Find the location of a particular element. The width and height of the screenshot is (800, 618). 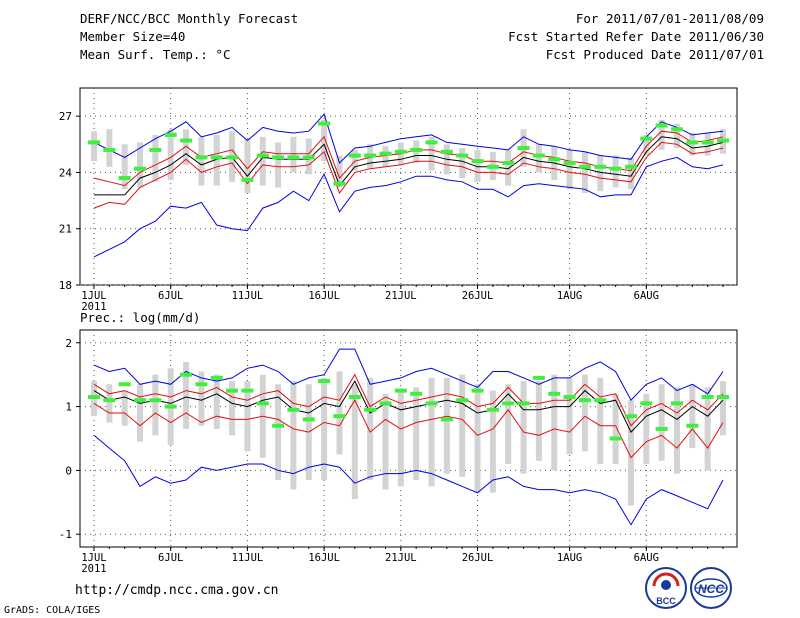

lower-outer-line is located at coordinates (408, 480).